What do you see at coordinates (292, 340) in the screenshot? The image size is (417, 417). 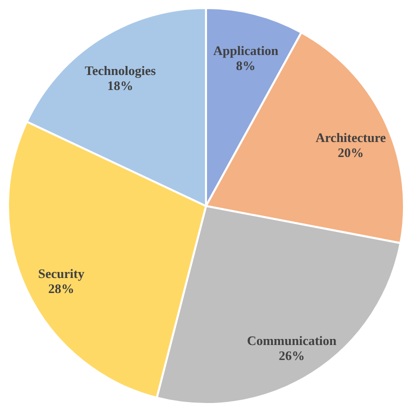 I see `slice-label: Communication` at bounding box center [292, 340].